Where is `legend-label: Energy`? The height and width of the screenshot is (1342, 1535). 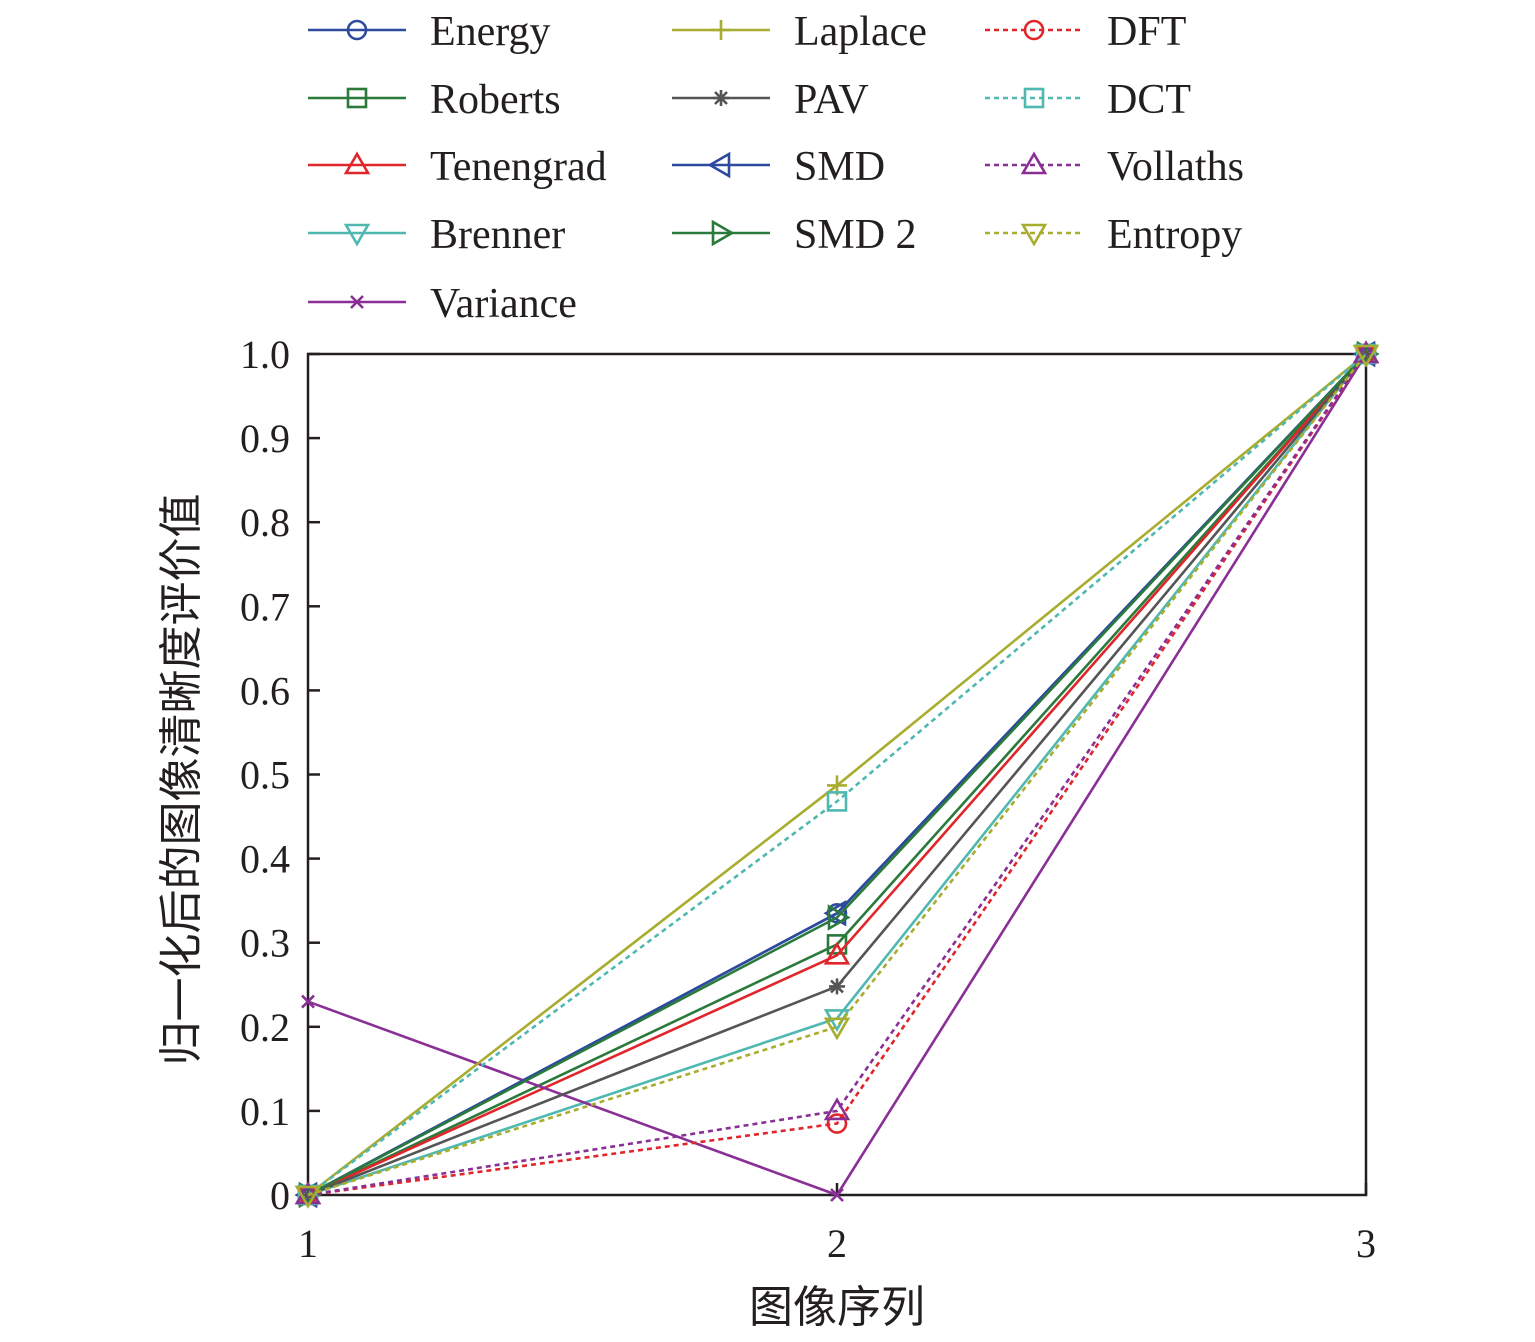
legend-label: Energy is located at coordinates (490, 32).